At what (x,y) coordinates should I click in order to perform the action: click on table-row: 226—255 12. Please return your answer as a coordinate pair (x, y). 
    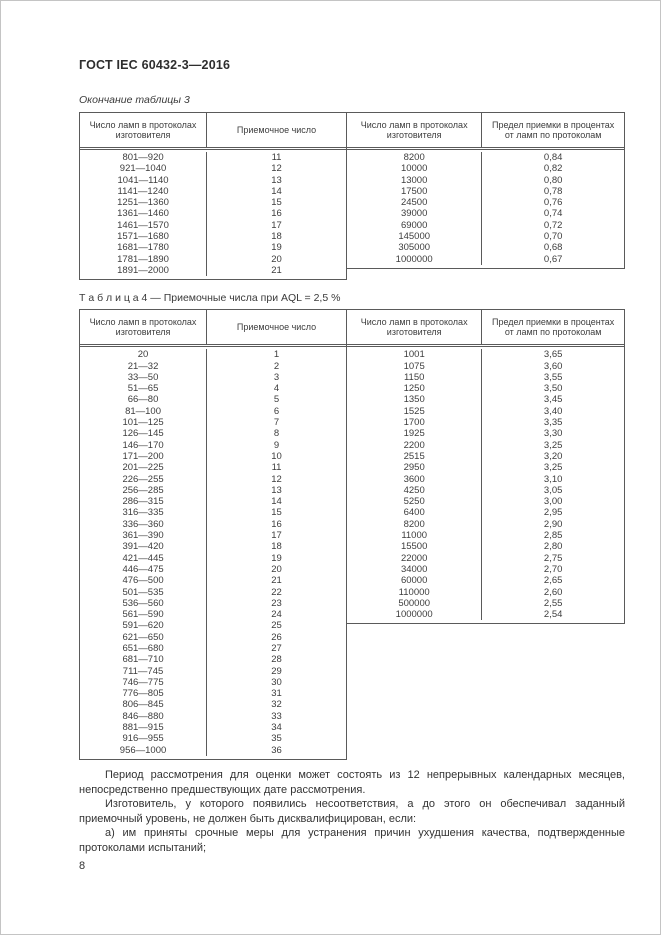
    Looking at the image, I should click on (213, 479).